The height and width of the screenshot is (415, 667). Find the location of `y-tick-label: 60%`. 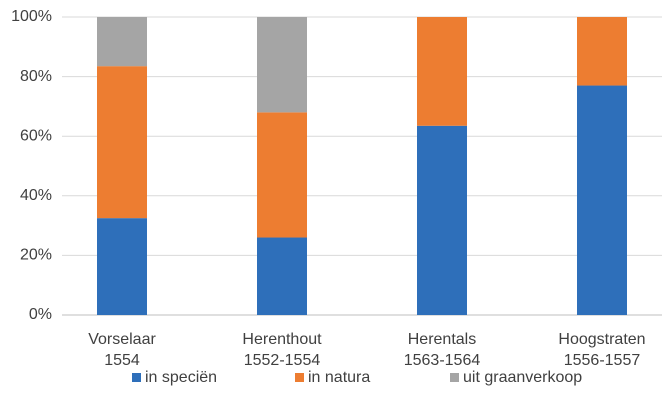

y-tick-label: 60% is located at coordinates (36, 135).